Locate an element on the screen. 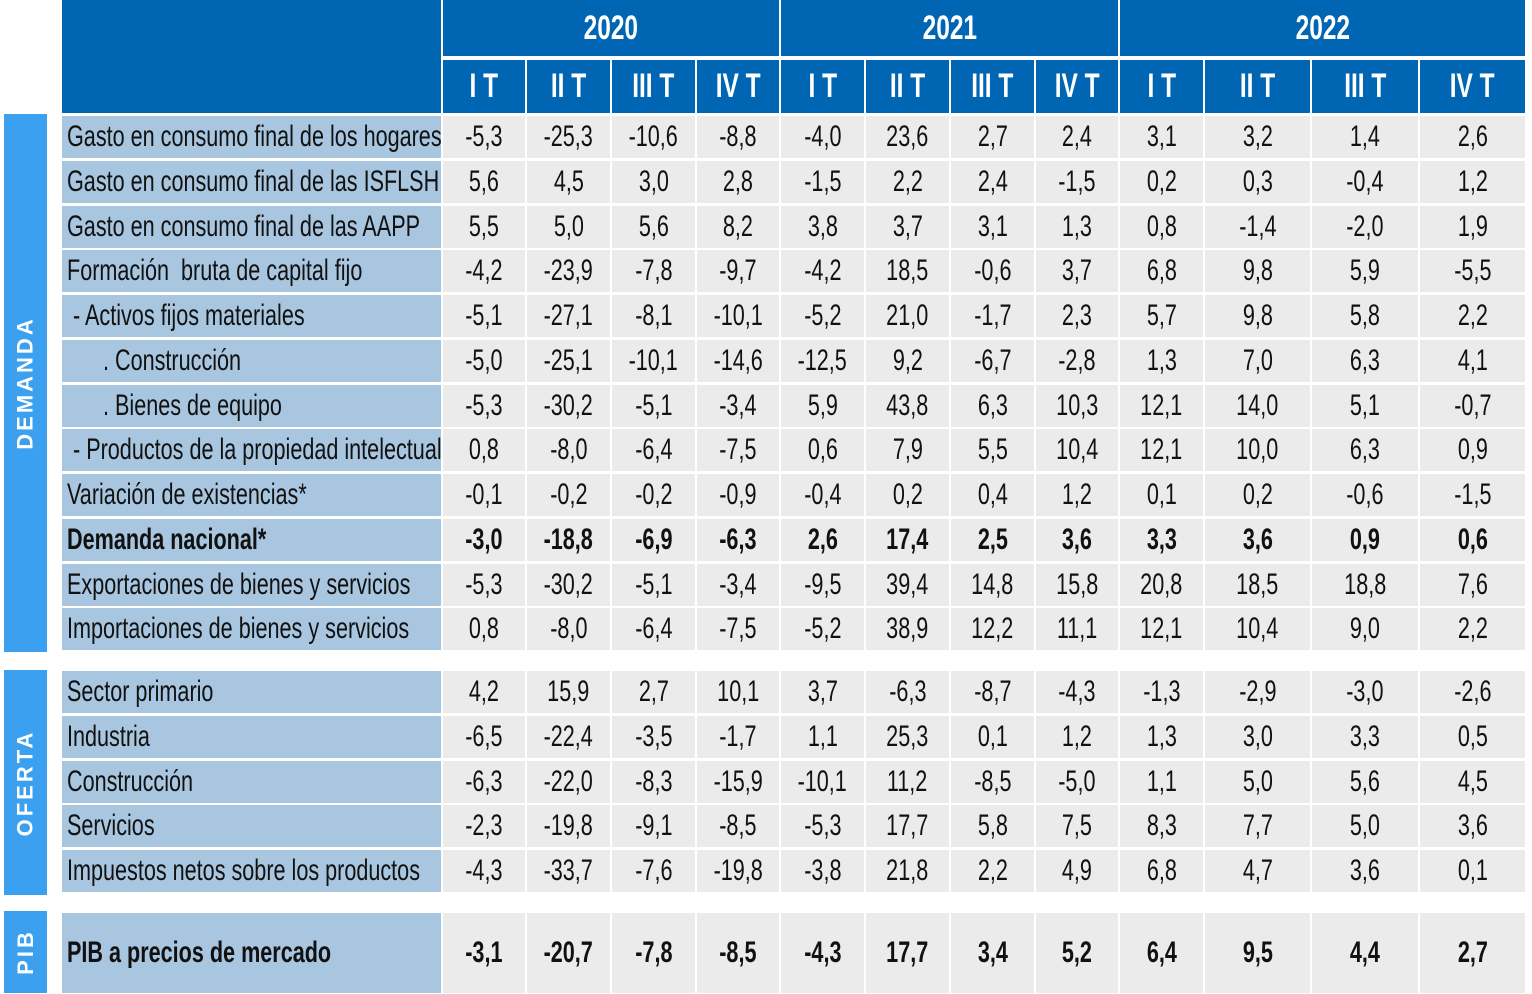 This screenshot has width=1532, height=994. value-cell: -25,1 is located at coordinates (568, 361).